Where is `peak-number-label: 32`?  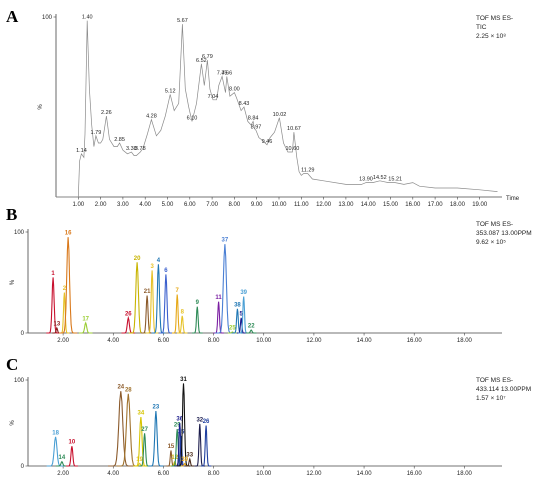 peak-number-label: 32 is located at coordinates (199, 420).